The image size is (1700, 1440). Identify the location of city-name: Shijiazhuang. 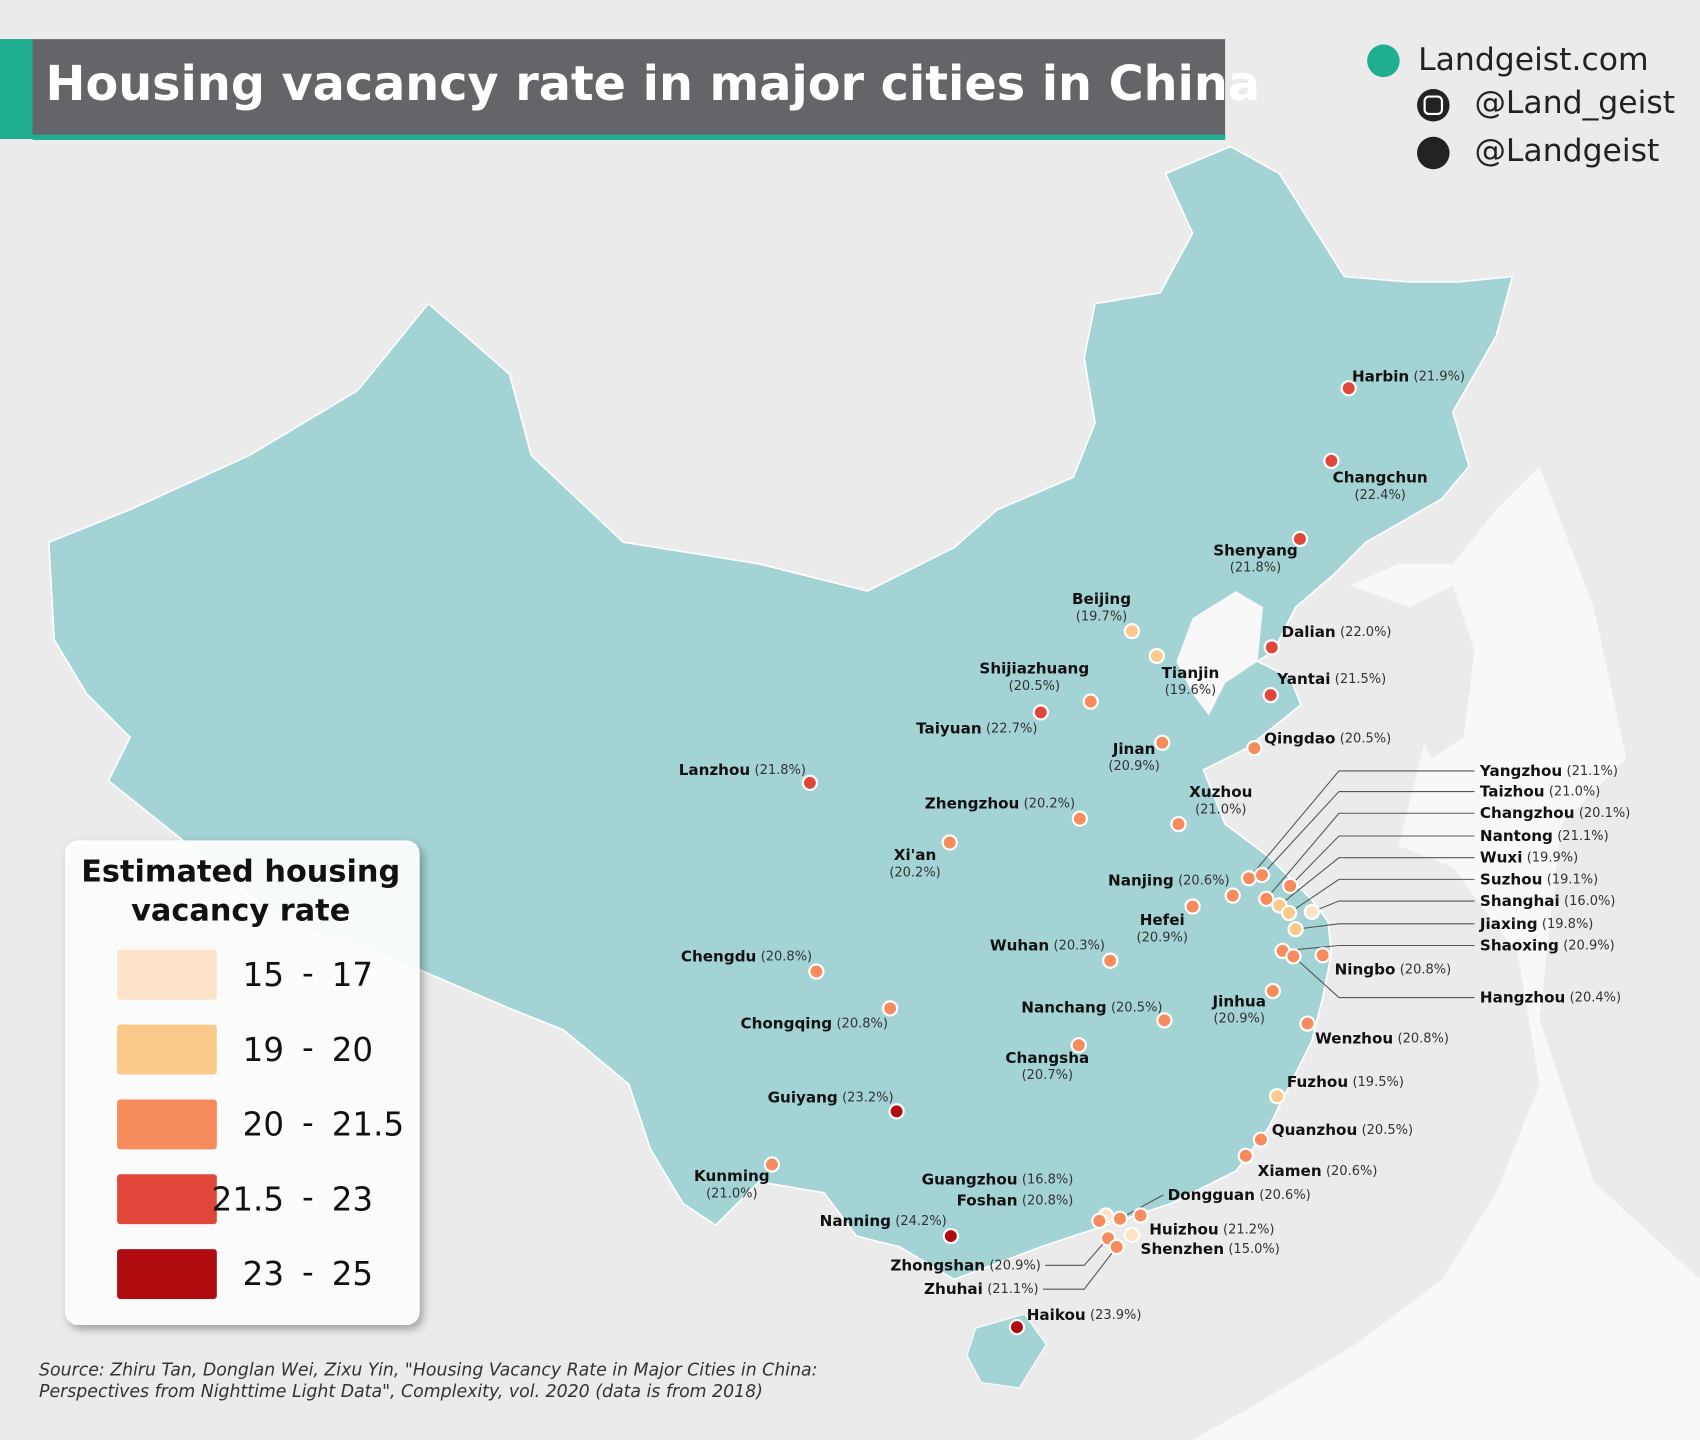
(1034, 669).